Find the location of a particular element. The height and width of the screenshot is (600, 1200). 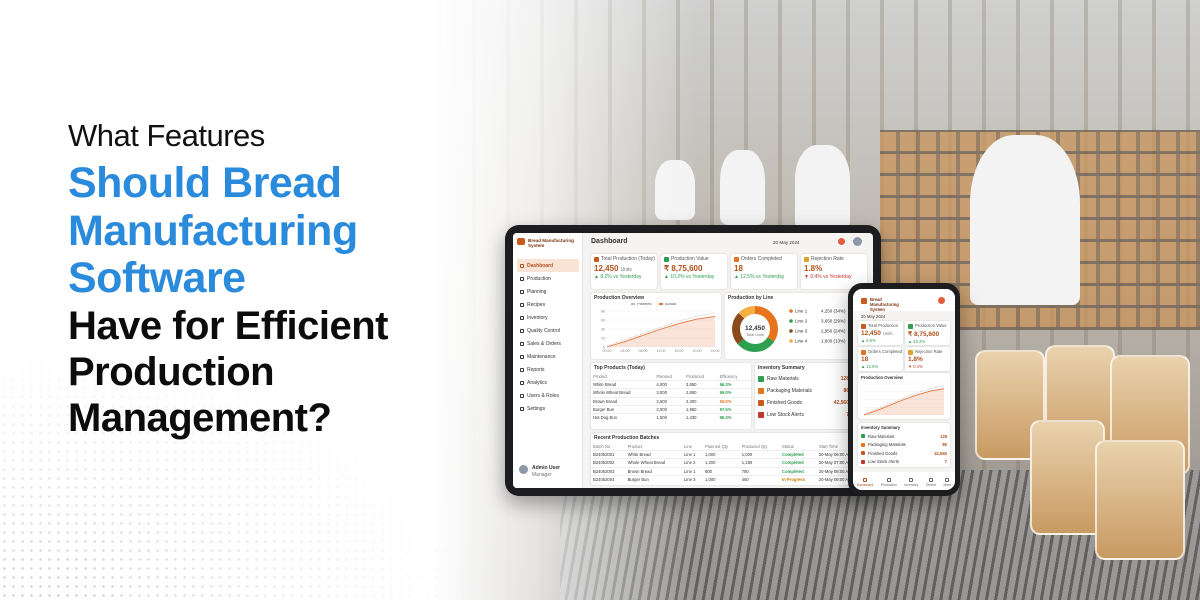

inventory-name: Finished Goods is located at coordinates (883, 453).